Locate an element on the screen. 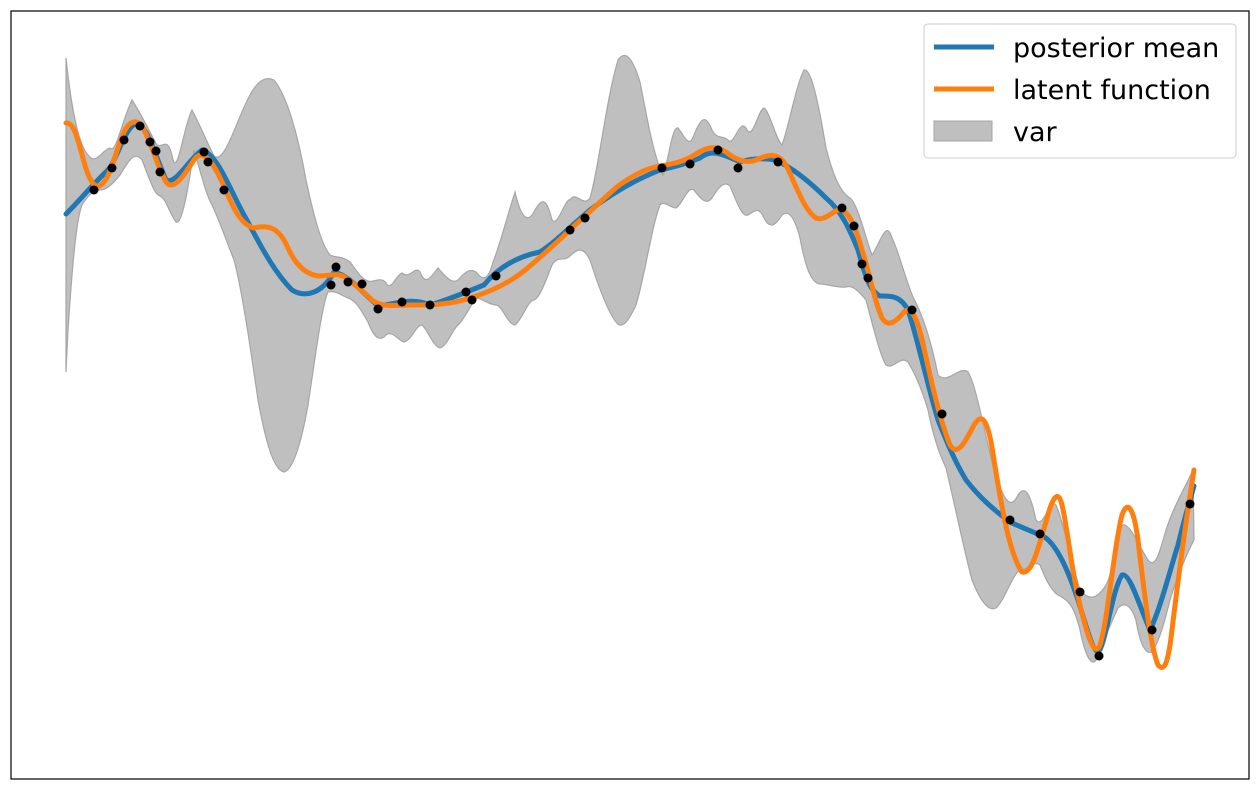  legend-label-var: var is located at coordinates (1035, 132).